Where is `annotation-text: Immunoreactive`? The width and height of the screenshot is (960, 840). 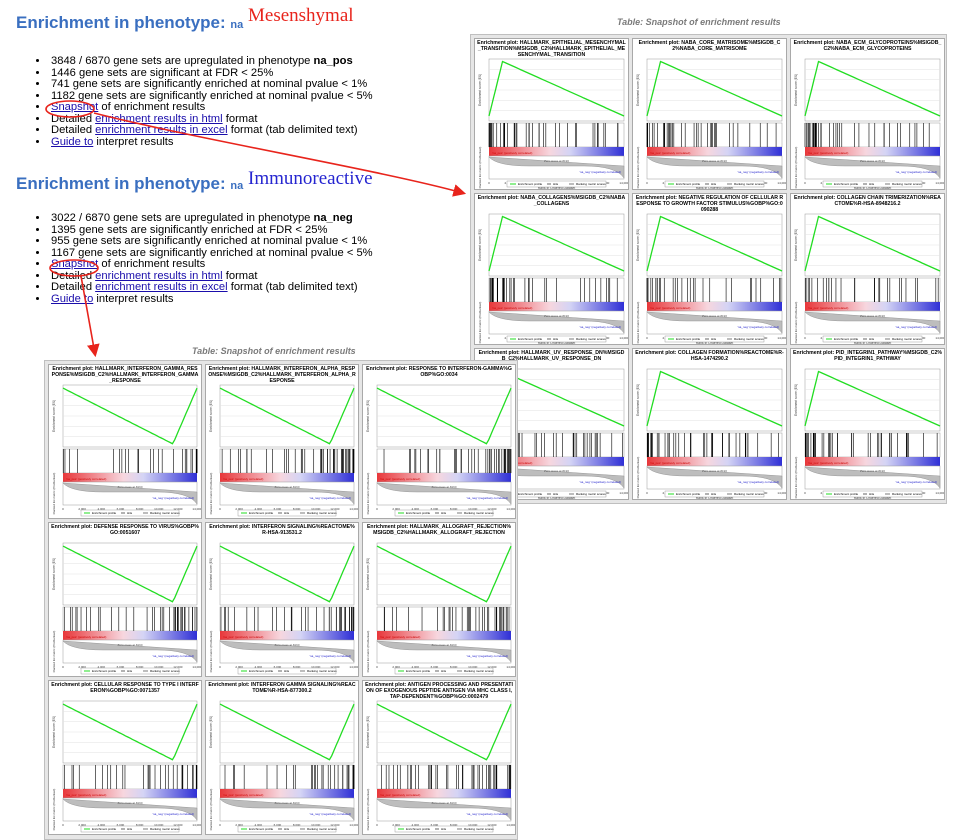
annotation-text: Immunoreactive is located at coordinates (310, 178).